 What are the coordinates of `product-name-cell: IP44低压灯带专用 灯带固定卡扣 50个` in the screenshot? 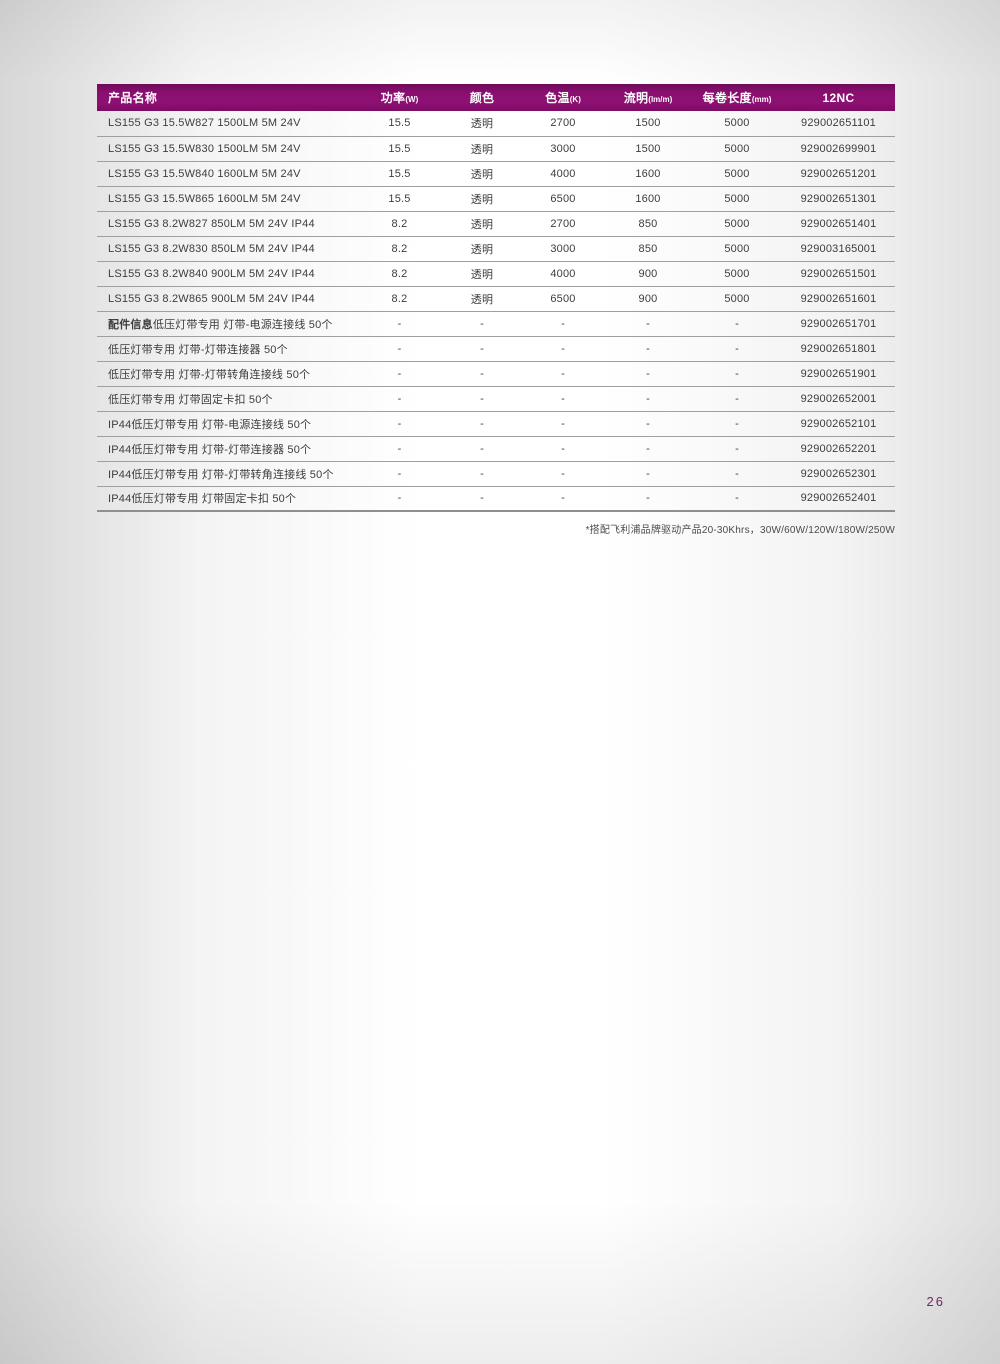 It's located at (227, 499).